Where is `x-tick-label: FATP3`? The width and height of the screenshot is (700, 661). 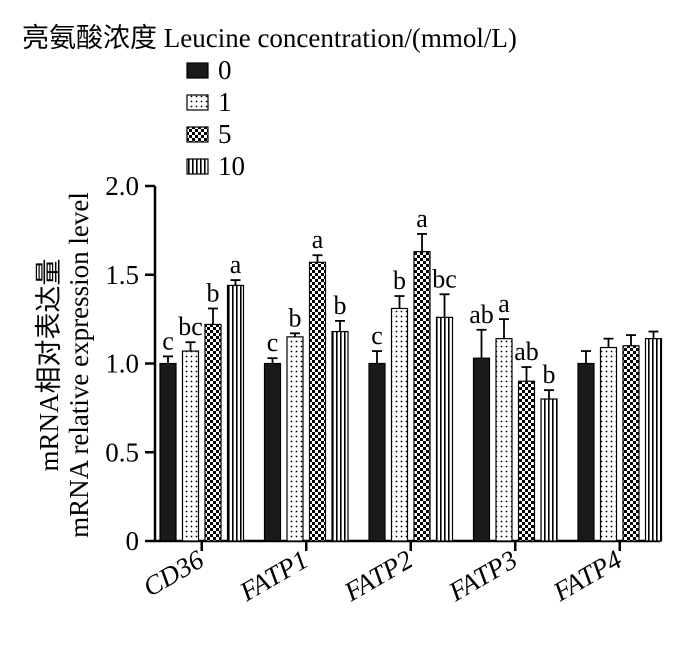 x-tick-label: FATP3 is located at coordinates (483, 575).